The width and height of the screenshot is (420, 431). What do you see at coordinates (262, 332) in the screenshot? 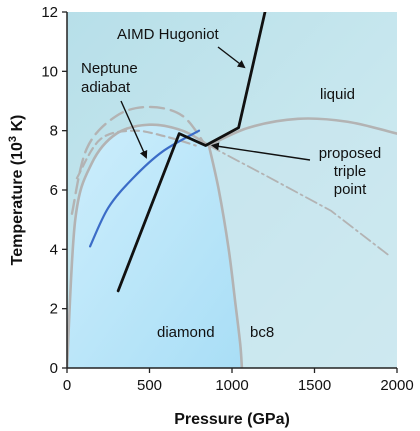
I see `bc8-label: bc8` at bounding box center [262, 332].